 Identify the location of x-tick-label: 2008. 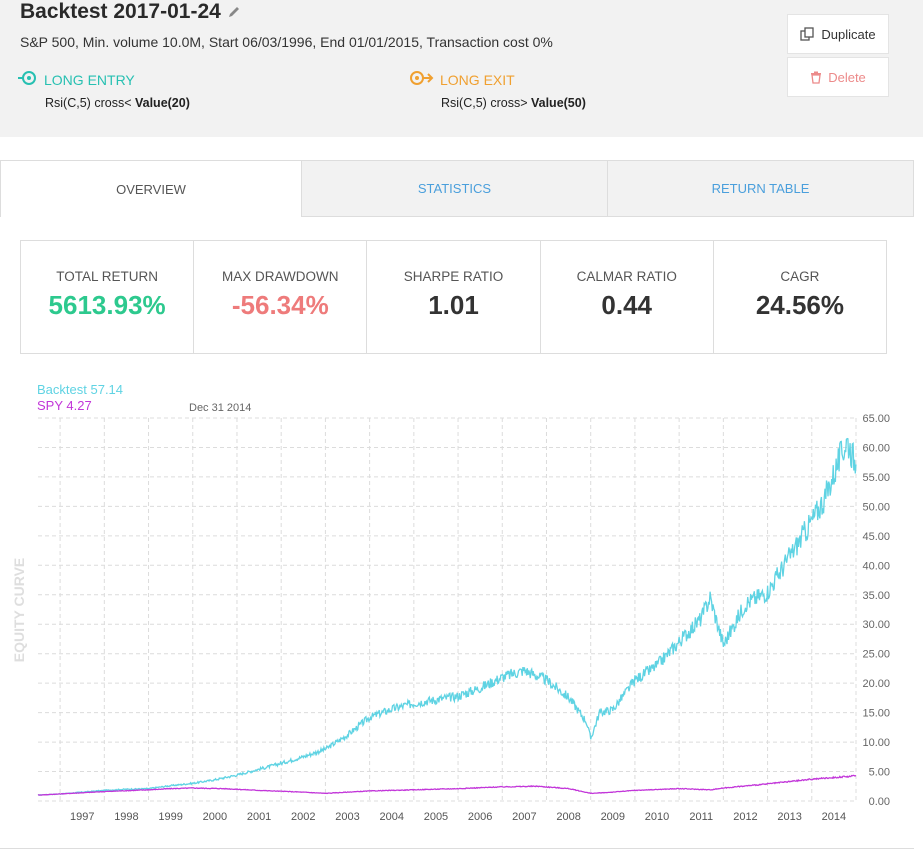
(568, 817).